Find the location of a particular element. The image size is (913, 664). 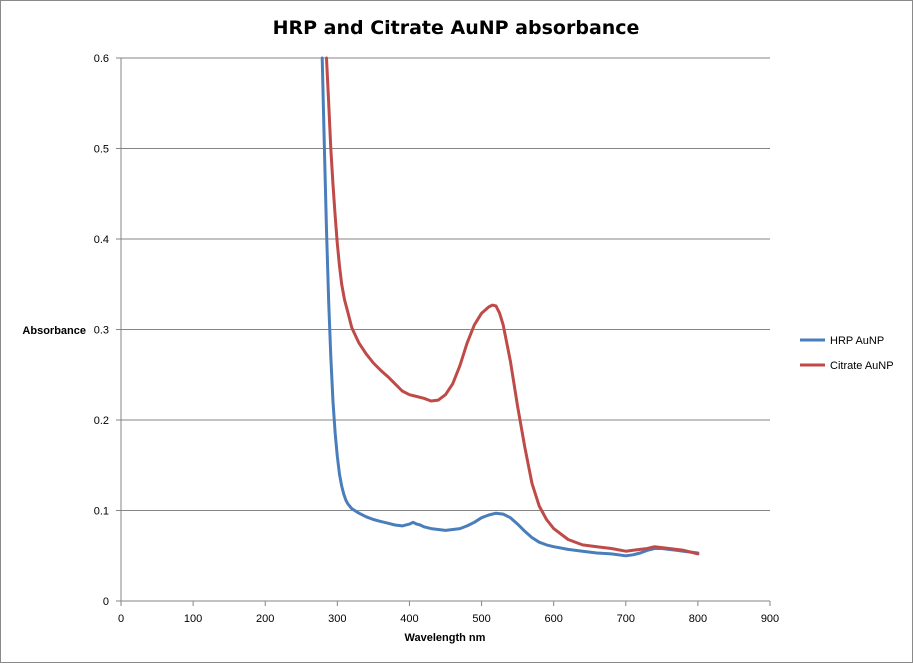

y-axis-title: Absorbance is located at coordinates (54, 331).